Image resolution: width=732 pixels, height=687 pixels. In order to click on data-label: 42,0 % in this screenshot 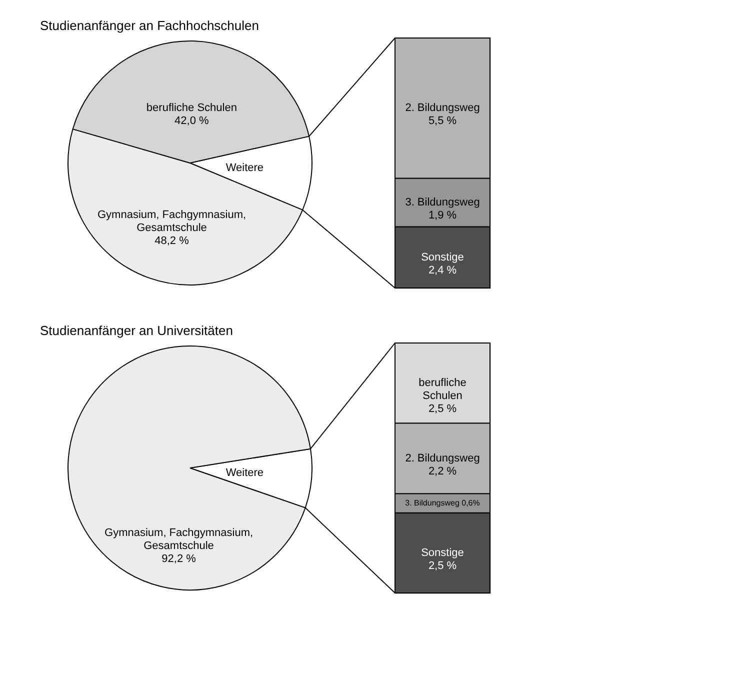, I will do `click(192, 121)`.